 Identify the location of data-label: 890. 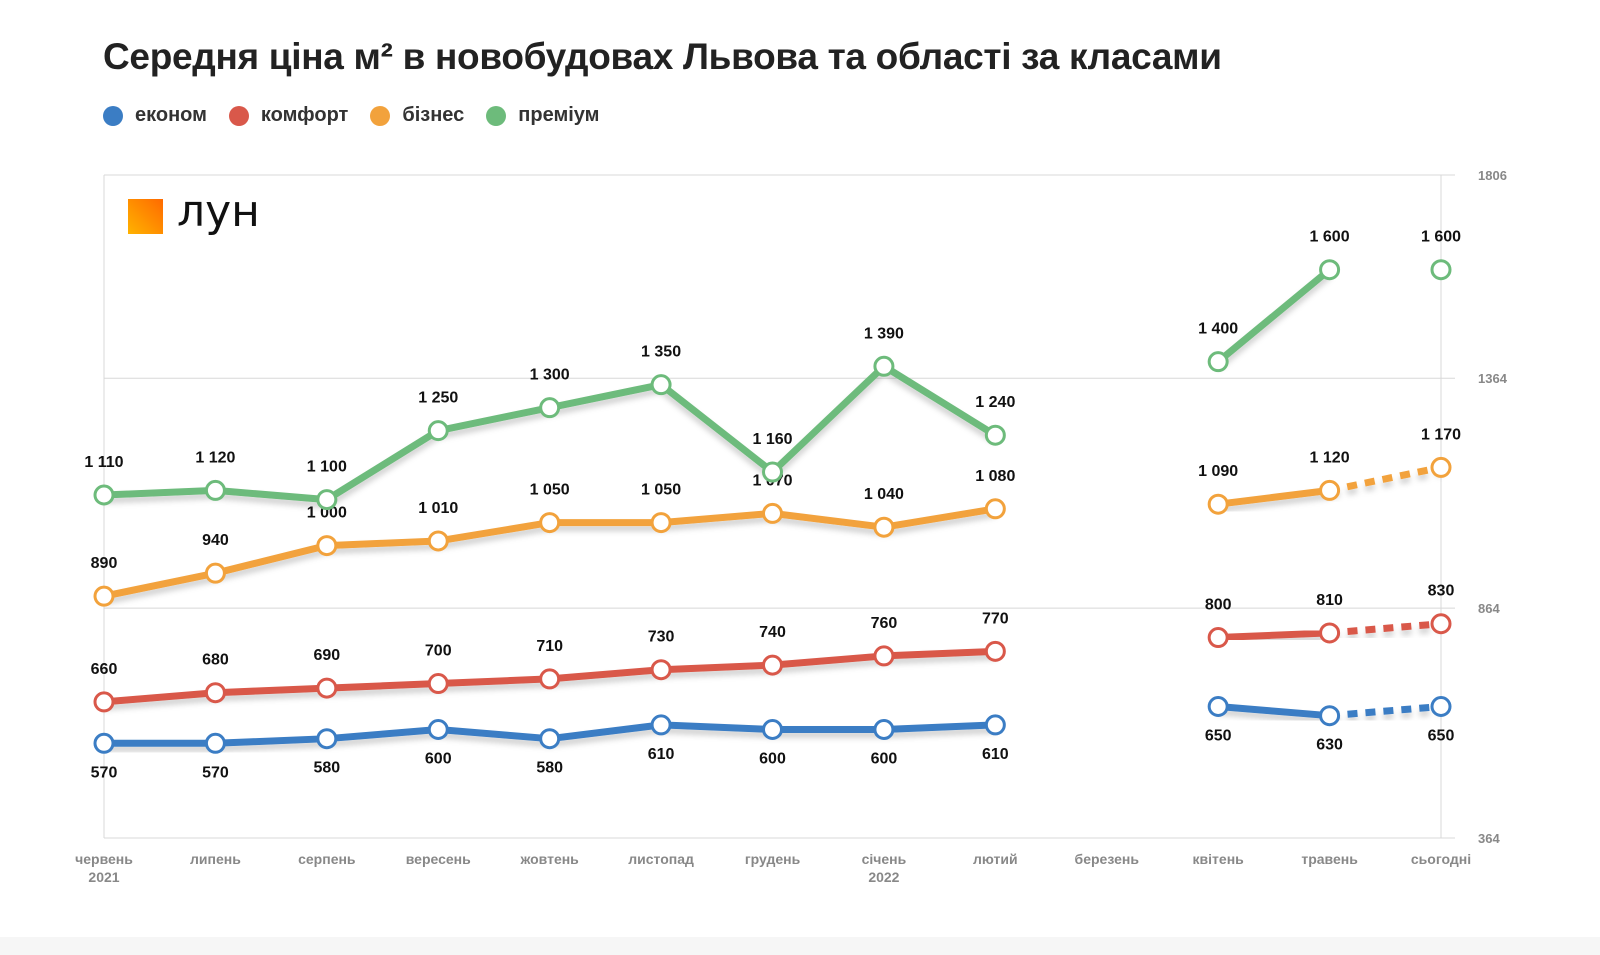
(104, 563).